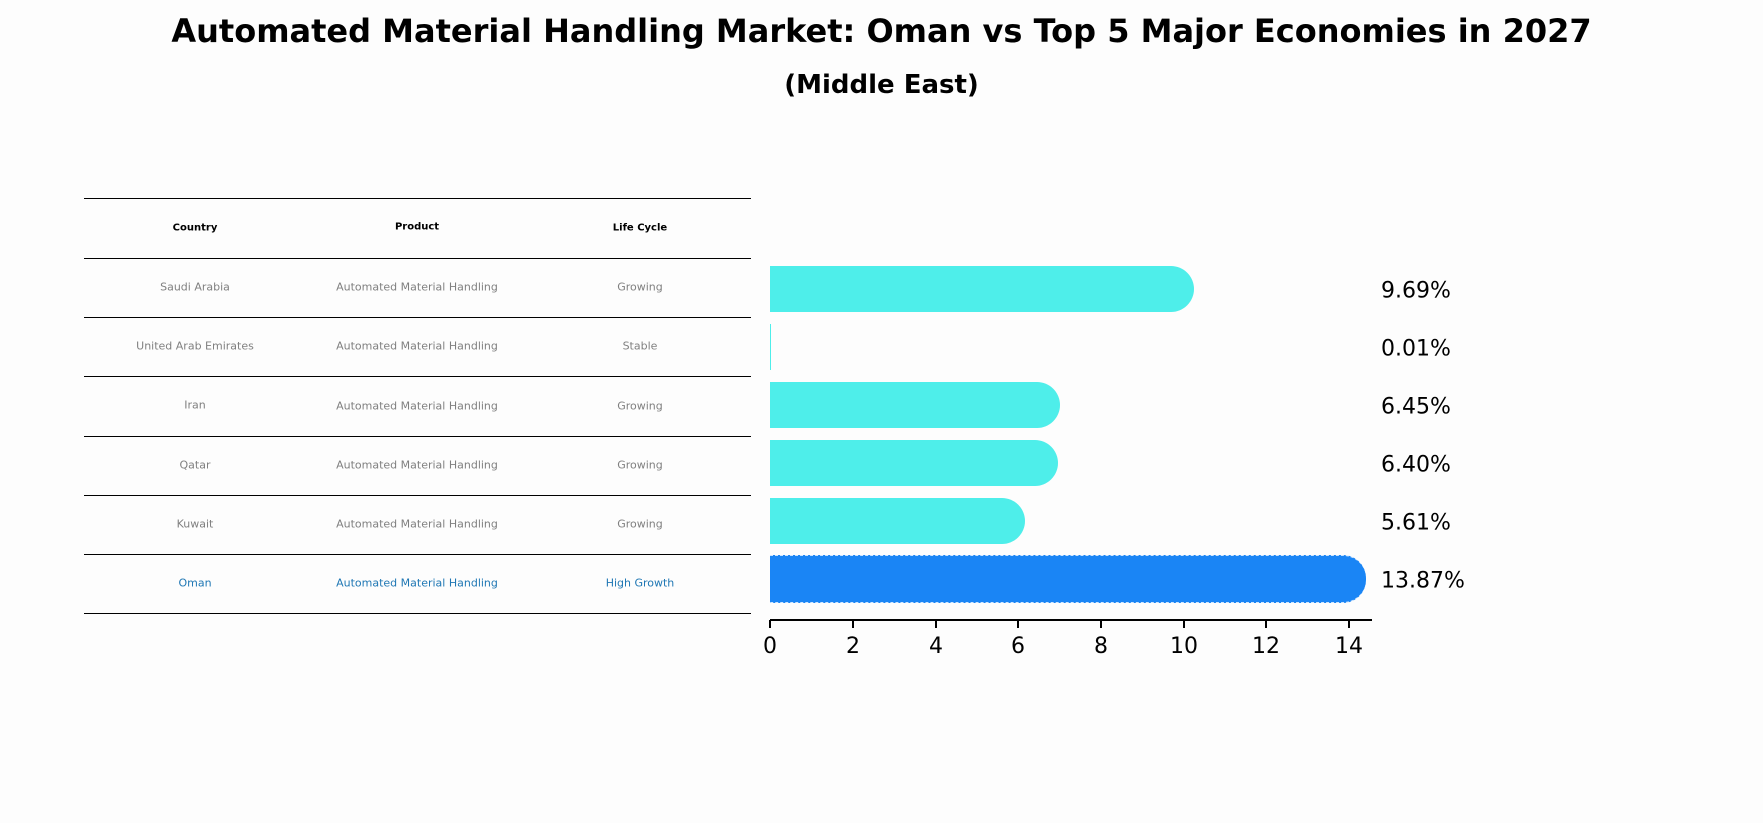 This screenshot has height=823, width=1763. Describe the element at coordinates (1416, 349) in the screenshot. I see `value-label: 0.01%` at that location.